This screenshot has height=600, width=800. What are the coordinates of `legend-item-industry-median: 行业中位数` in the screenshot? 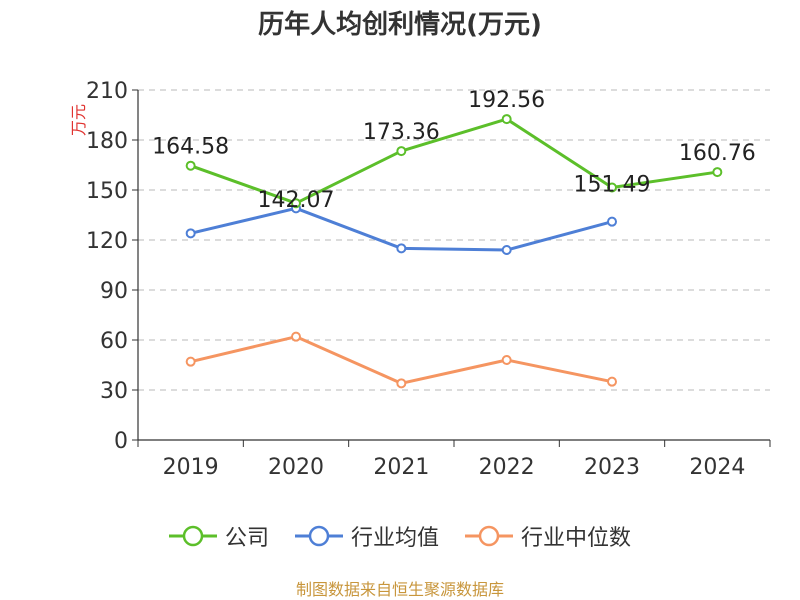 It's located at (548, 536).